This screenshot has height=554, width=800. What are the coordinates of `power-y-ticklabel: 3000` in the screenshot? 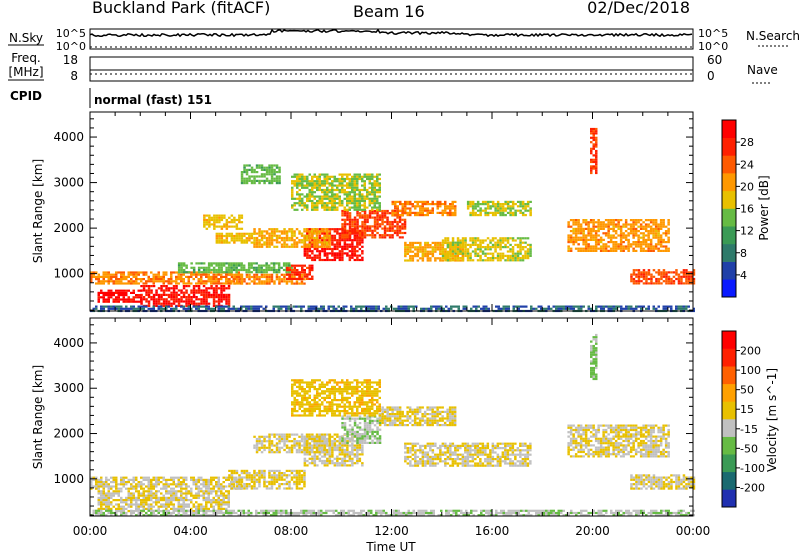 It's located at (68, 183).